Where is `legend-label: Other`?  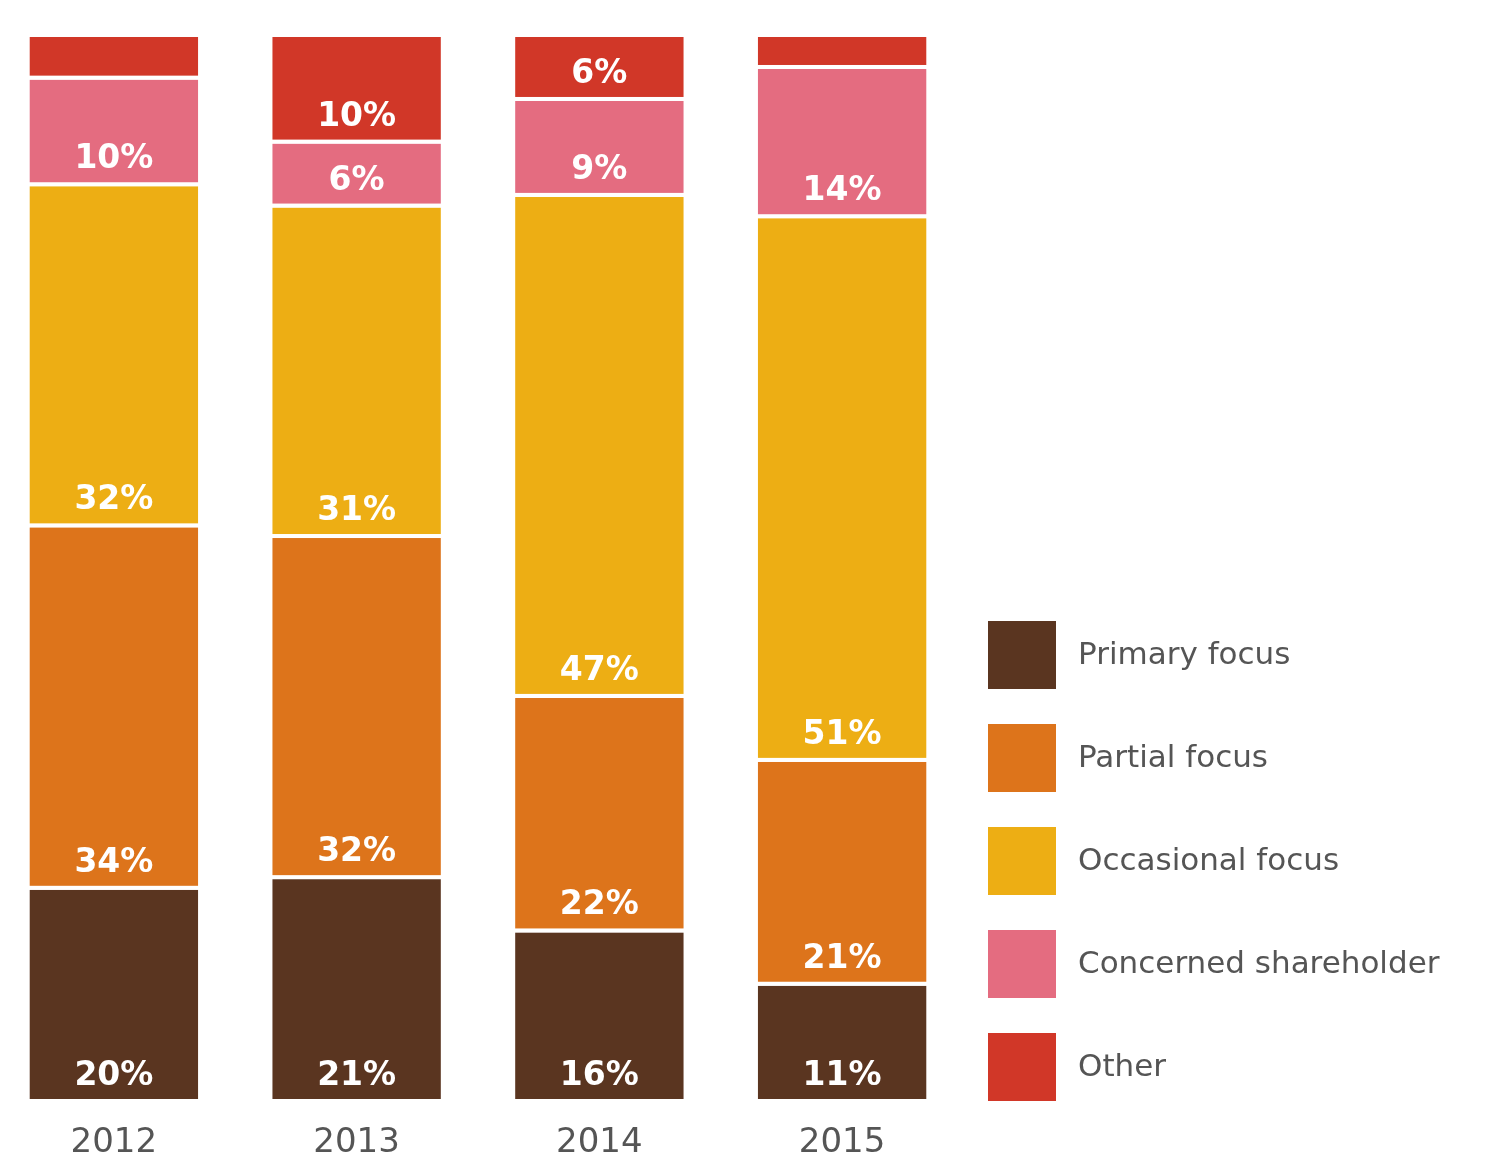
legend-label: Other is located at coordinates (1122, 1064).